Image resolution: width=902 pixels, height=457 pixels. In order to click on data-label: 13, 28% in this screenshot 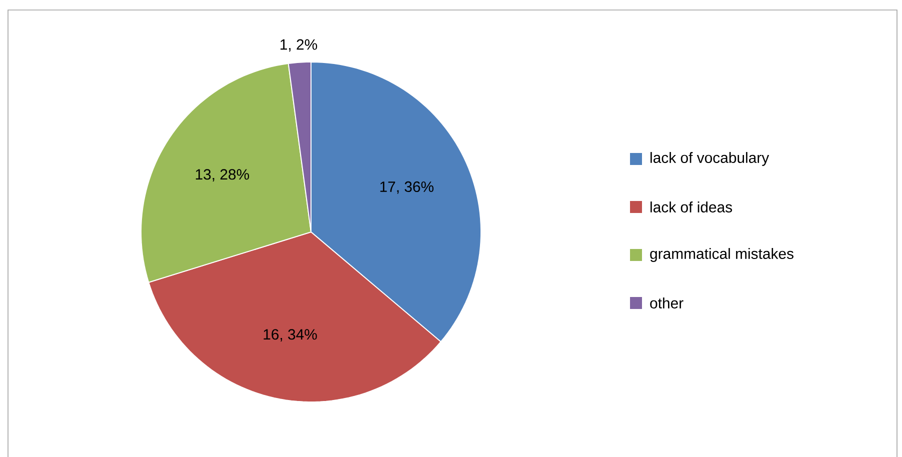, I will do `click(223, 175)`.